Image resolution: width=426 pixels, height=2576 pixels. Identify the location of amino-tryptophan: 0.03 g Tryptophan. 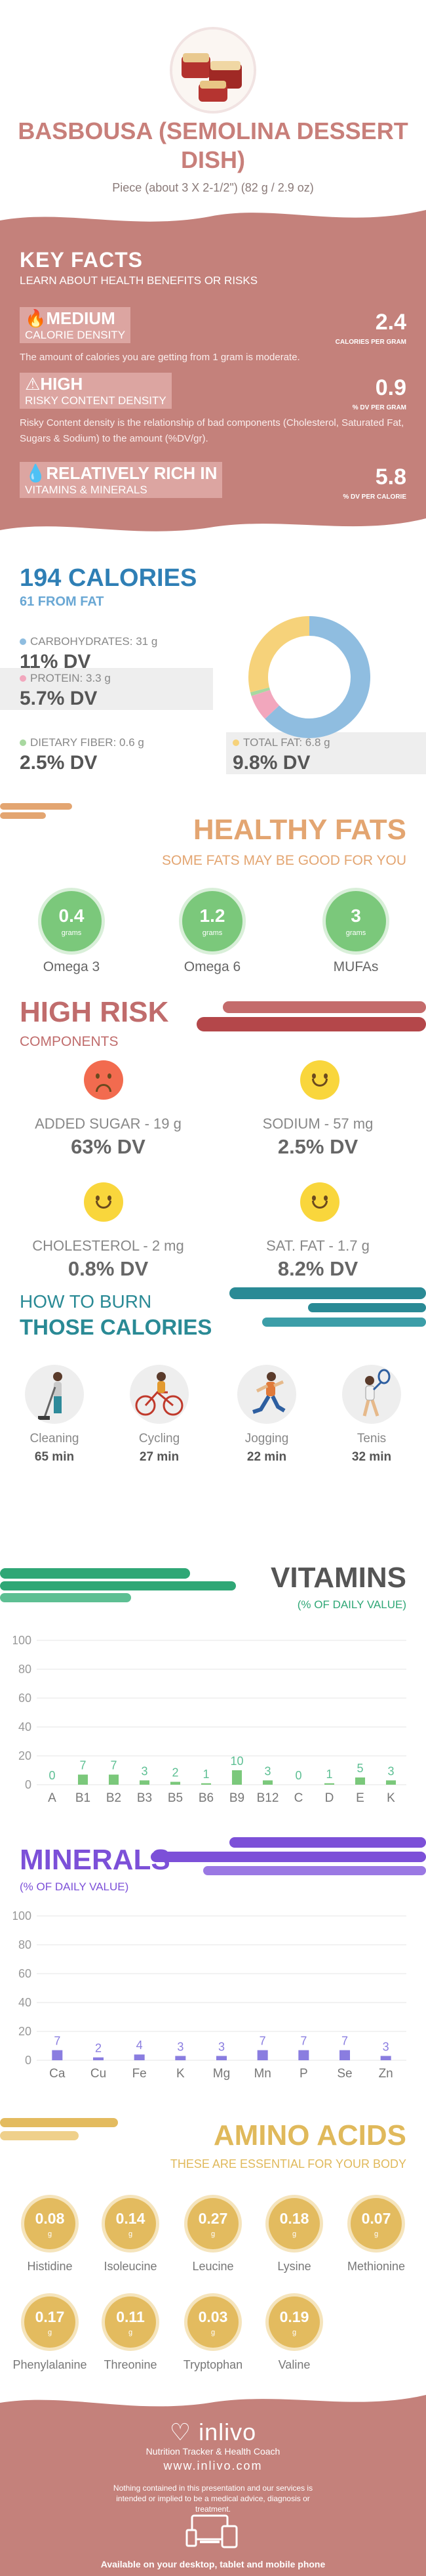
(213, 2334).